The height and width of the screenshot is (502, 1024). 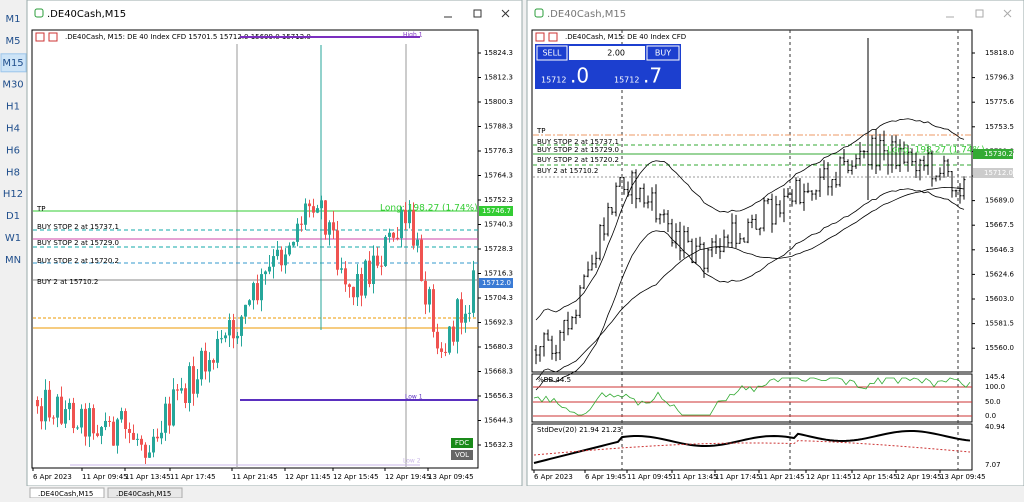 I want to click on line, so click(x=505, y=13).